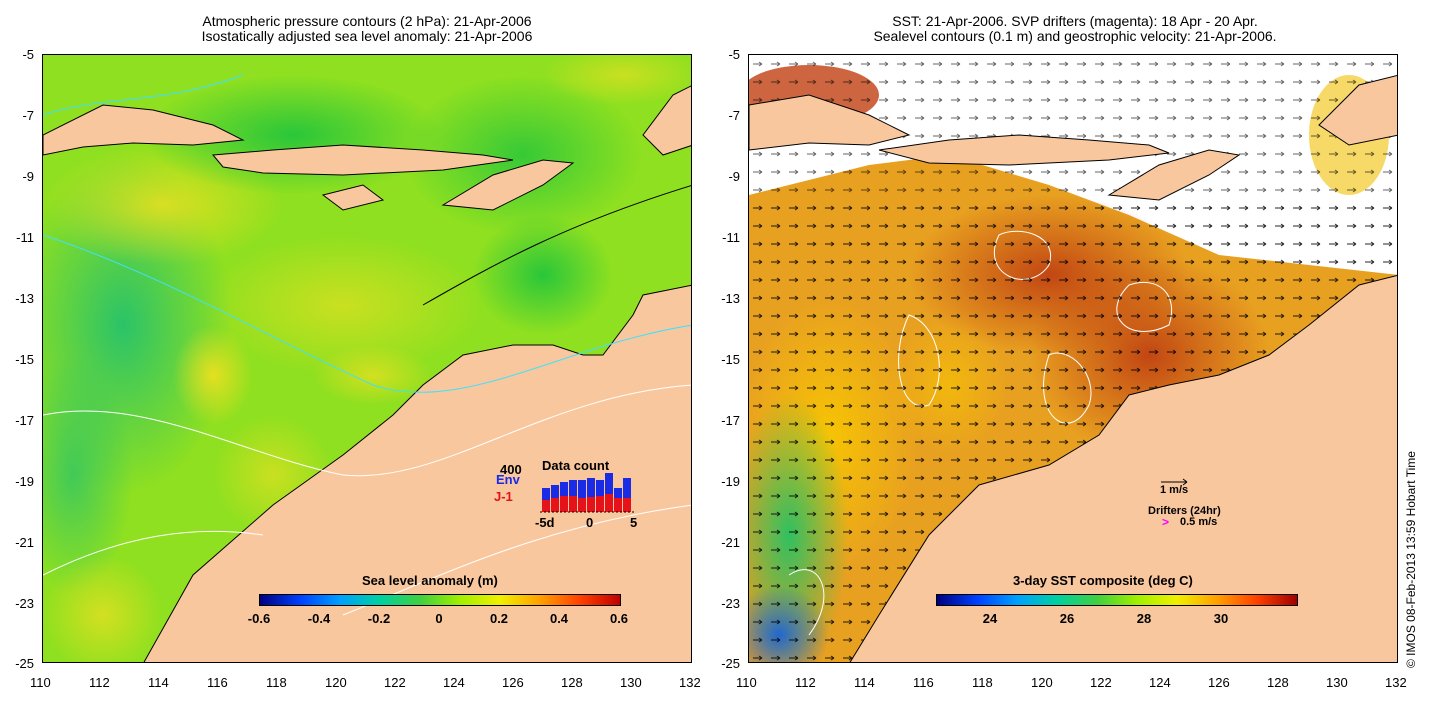 Image resolution: width=1440 pixels, height=710 pixels. Describe the element at coordinates (1117, 600) in the screenshot. I see `right-colorbar` at that location.